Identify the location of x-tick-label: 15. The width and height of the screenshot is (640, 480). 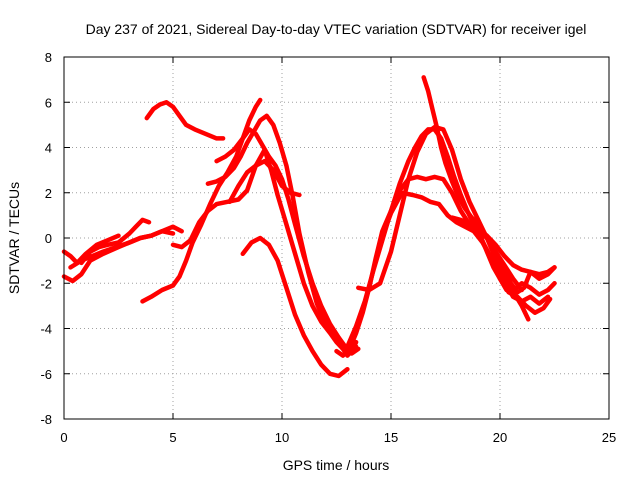
(391, 437).